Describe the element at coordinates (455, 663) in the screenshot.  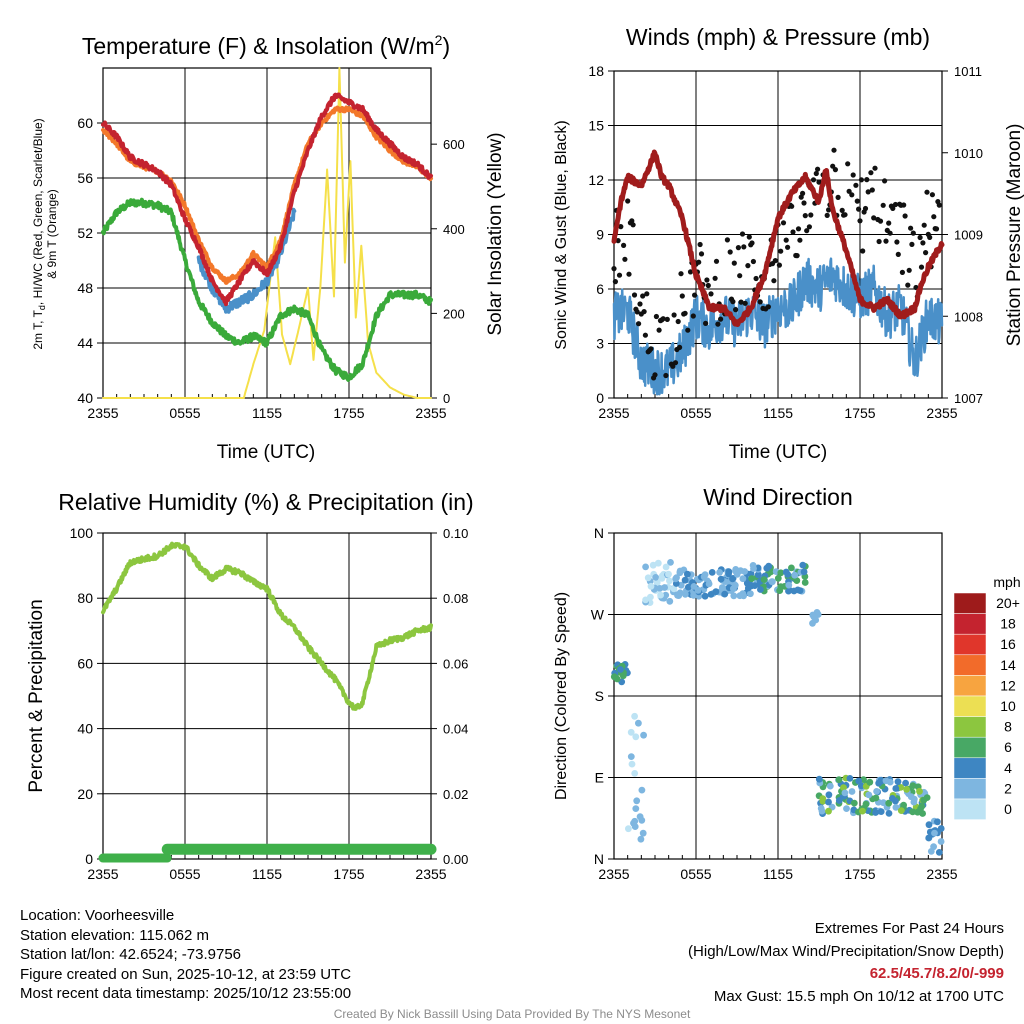
I see `y2-tick-label: 0.06` at that location.